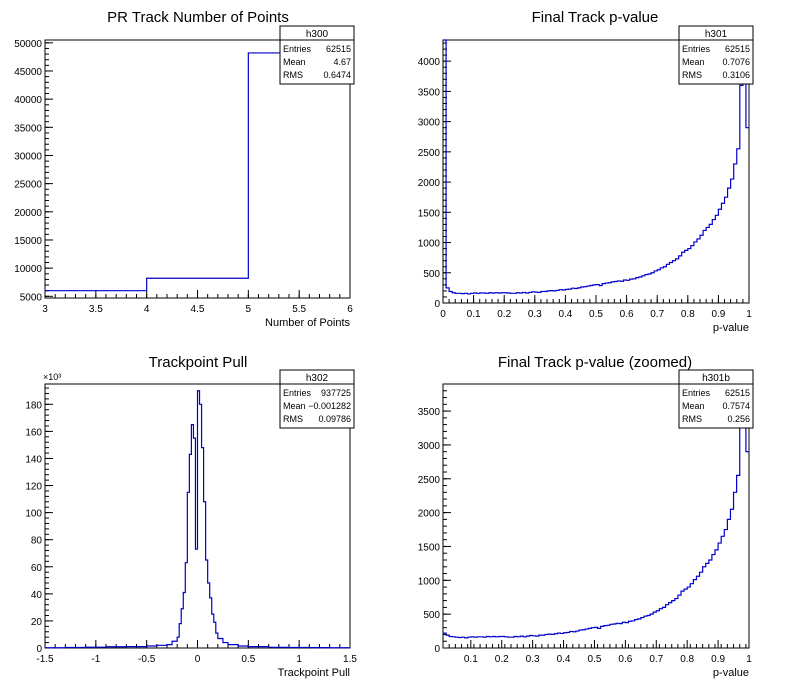 This screenshot has width=796, height=690. What do you see at coordinates (687, 659) in the screenshot?
I see `x-tick-label: 0.8` at bounding box center [687, 659].